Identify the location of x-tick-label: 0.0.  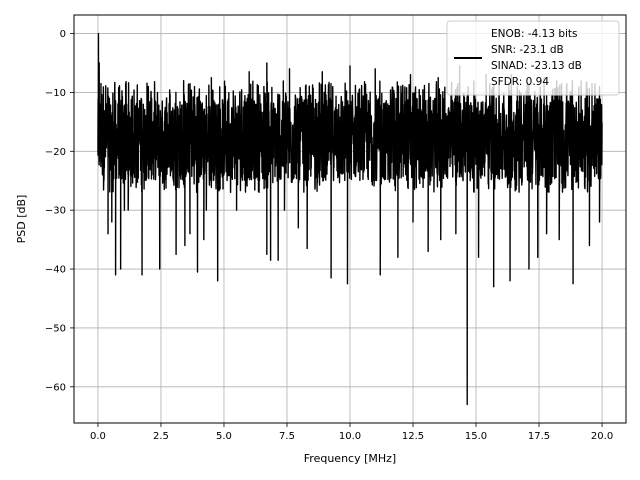
(98, 436).